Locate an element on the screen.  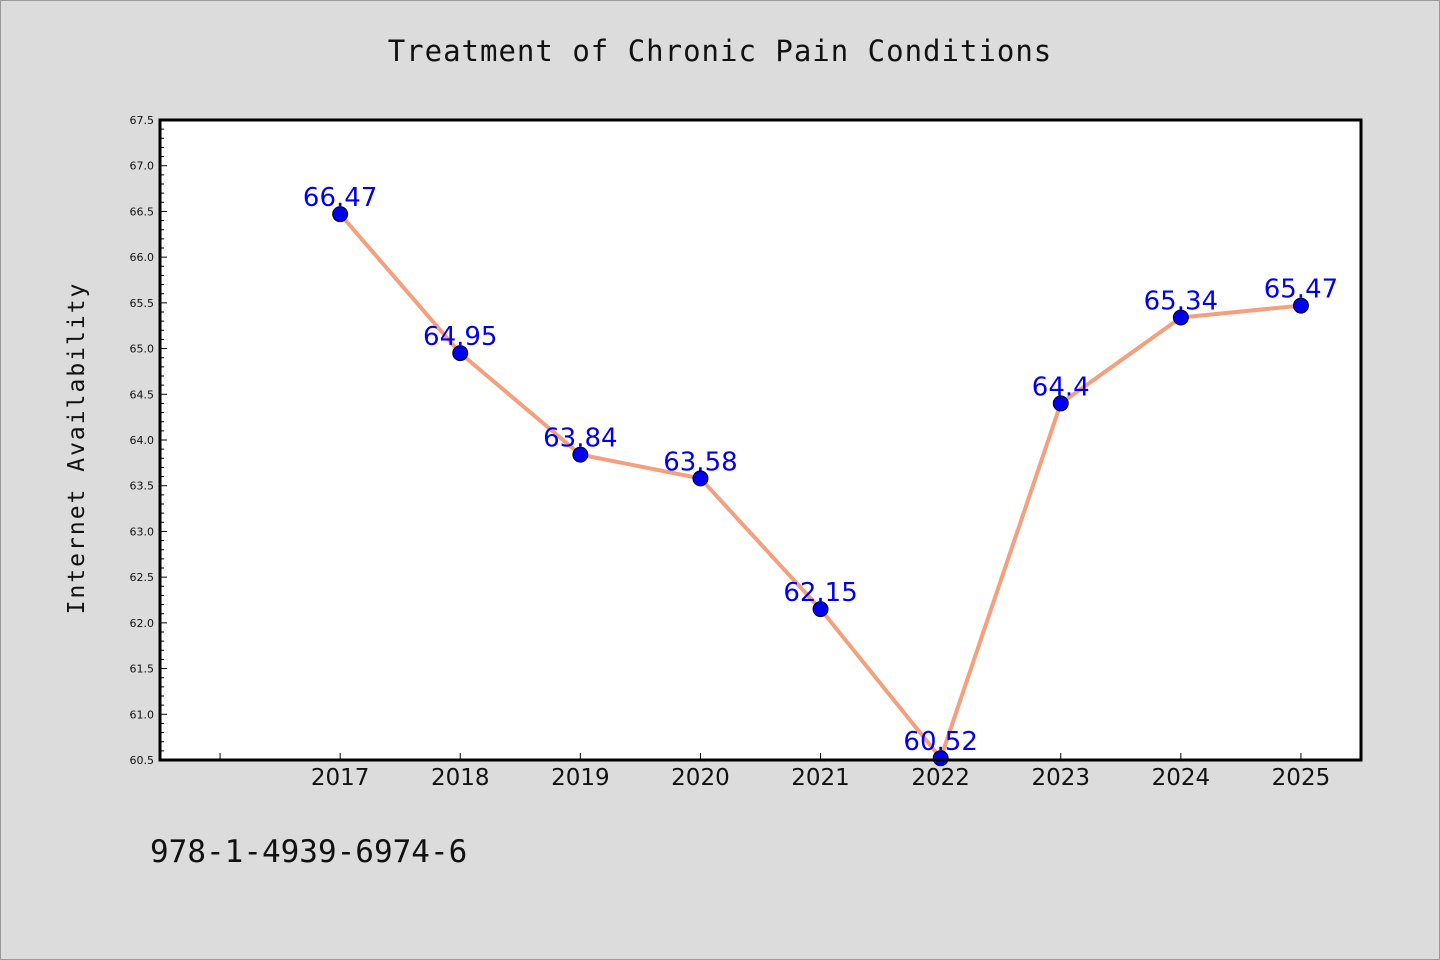
x-tick-label: 2021 is located at coordinates (820, 778).